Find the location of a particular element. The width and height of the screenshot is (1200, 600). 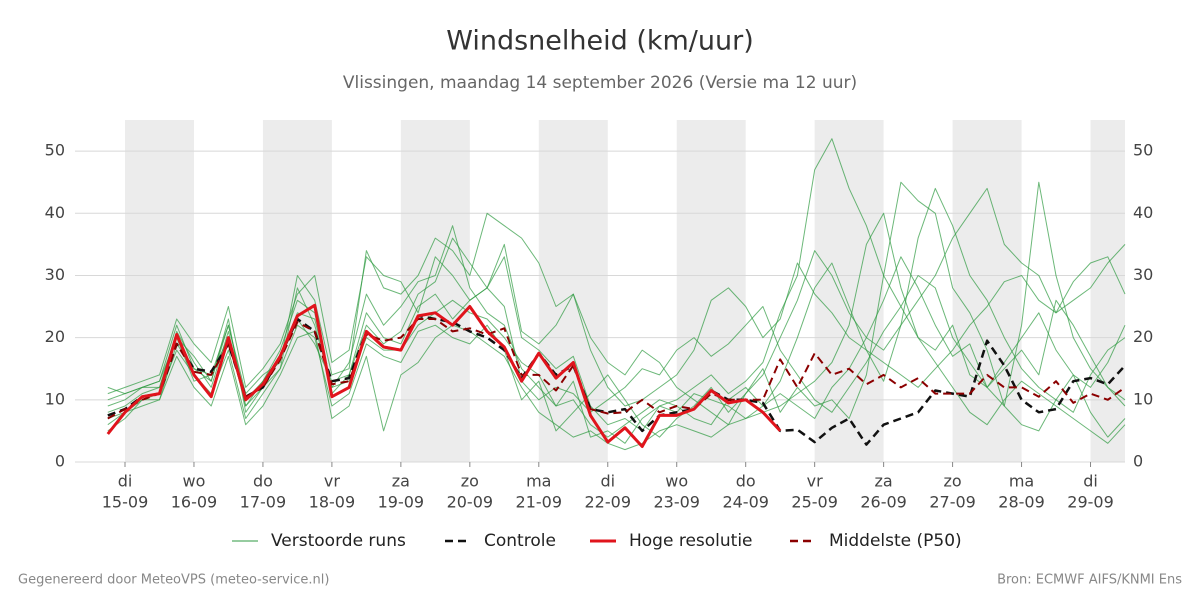

x-tick-label: 29-09 is located at coordinates (1090, 502).